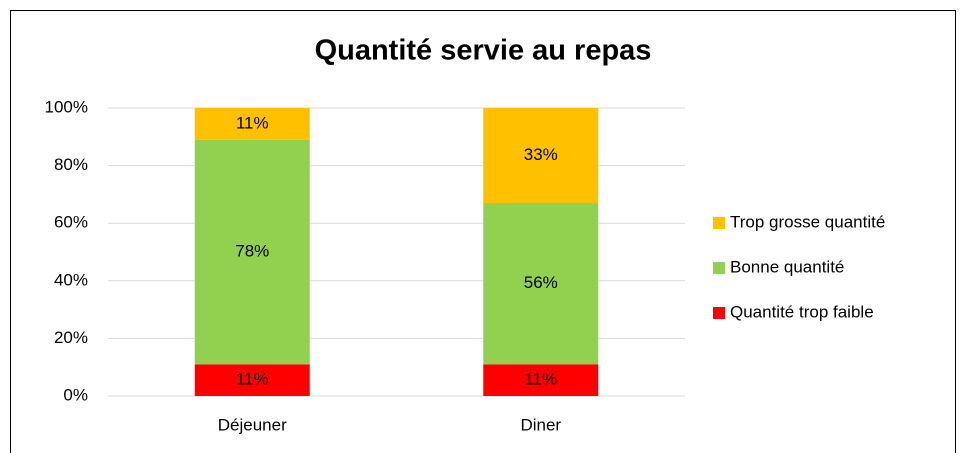  I want to click on y-tick-label: 60%, so click(71, 222).